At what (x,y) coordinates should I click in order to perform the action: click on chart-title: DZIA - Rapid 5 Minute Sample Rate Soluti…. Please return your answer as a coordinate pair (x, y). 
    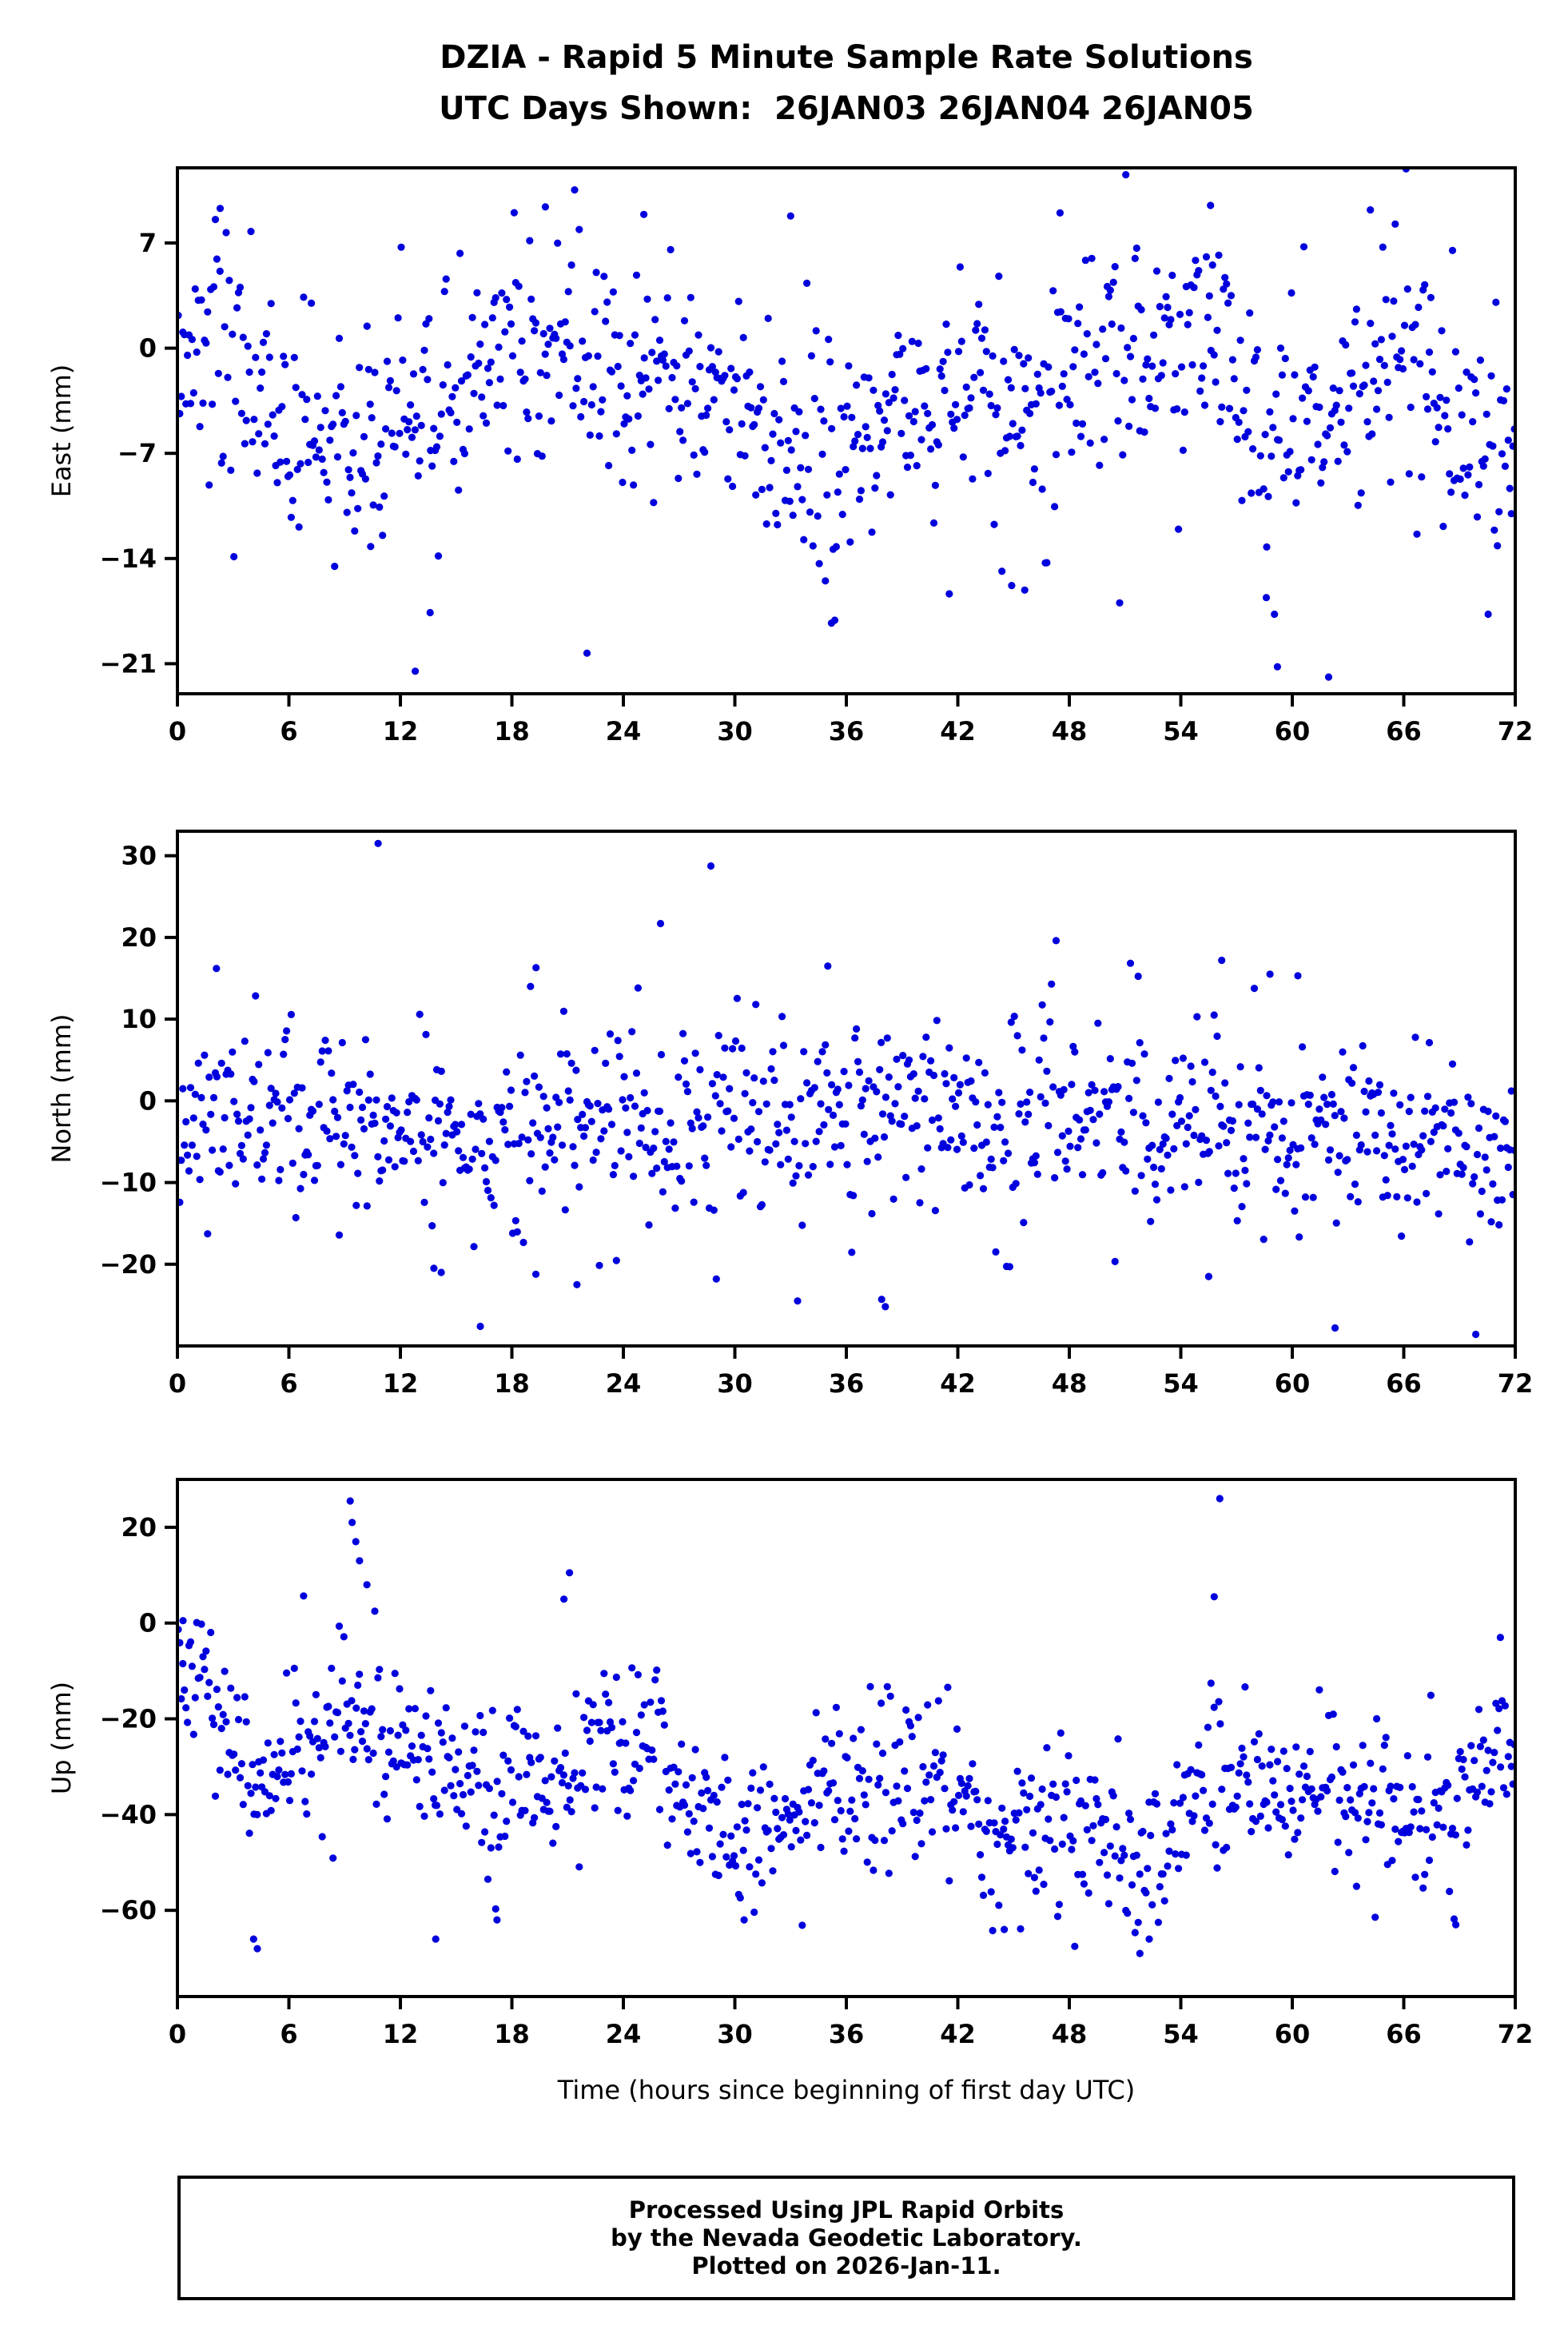
    Looking at the image, I should click on (846, 58).